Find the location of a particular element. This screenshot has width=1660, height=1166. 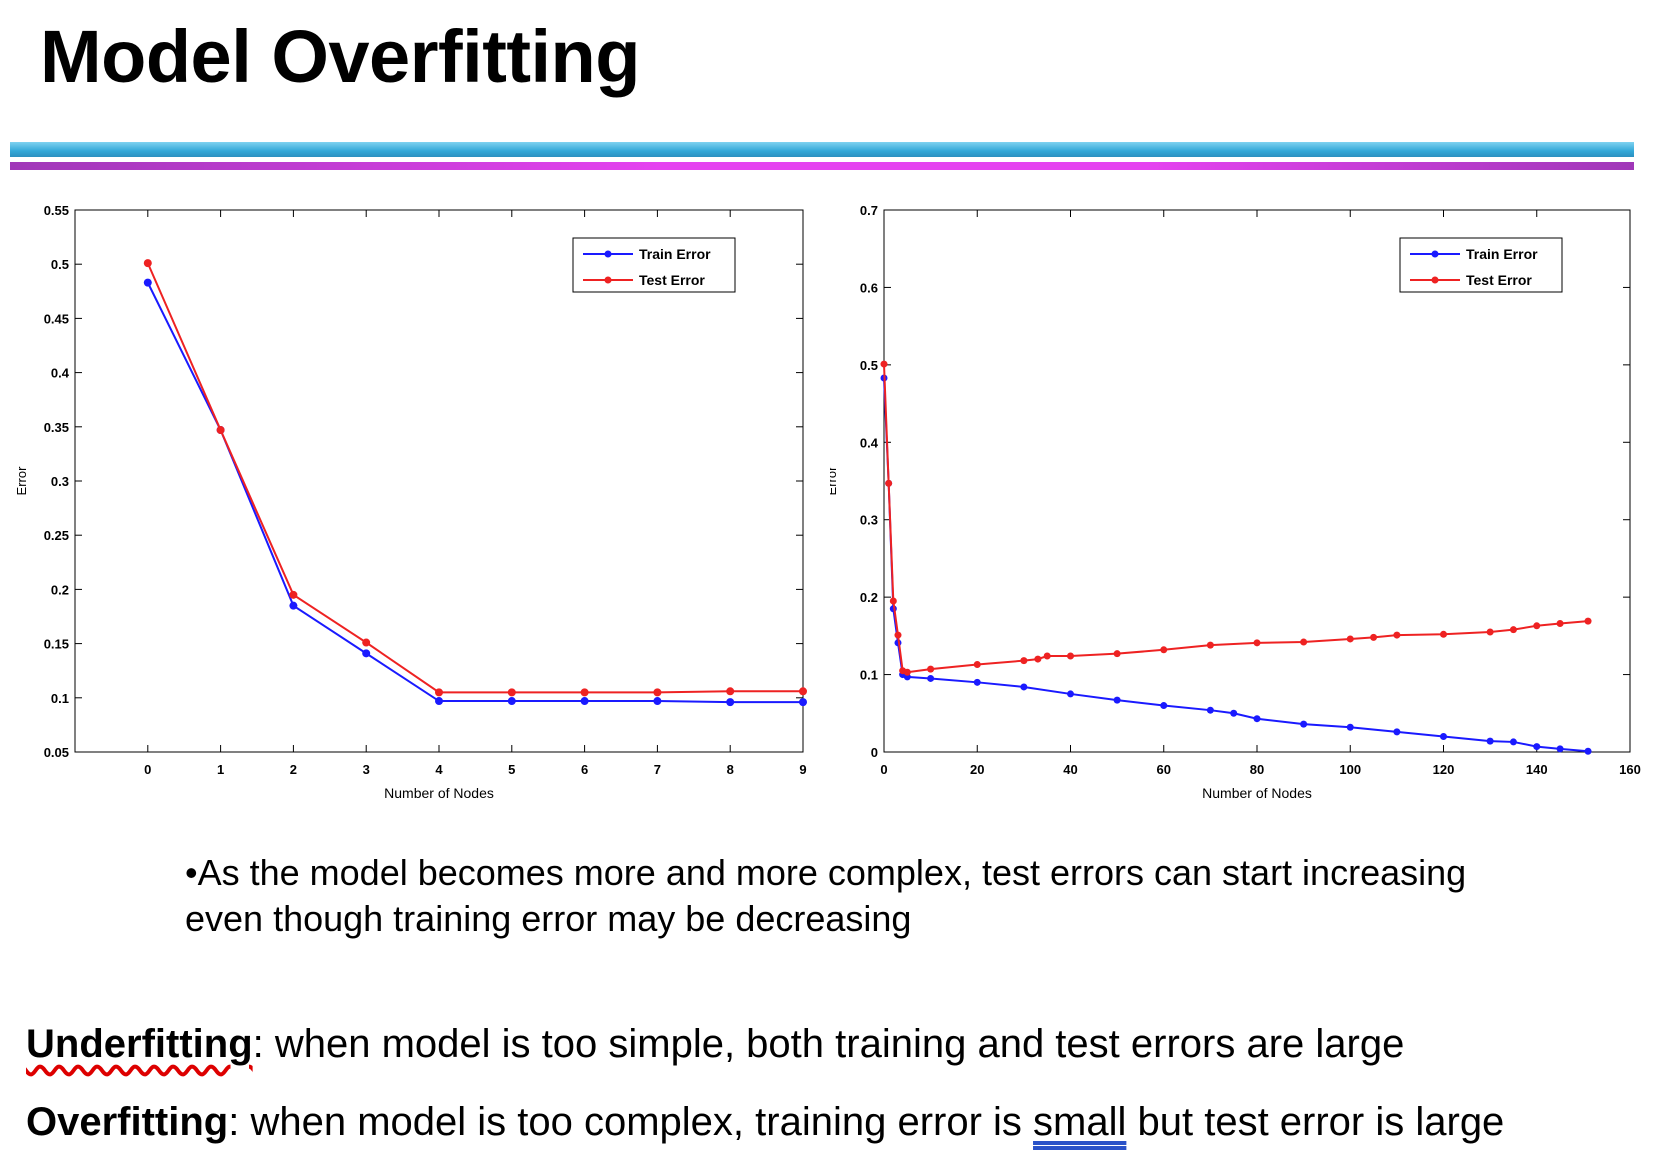

y-axis-label: Error is located at coordinates (21, 481).